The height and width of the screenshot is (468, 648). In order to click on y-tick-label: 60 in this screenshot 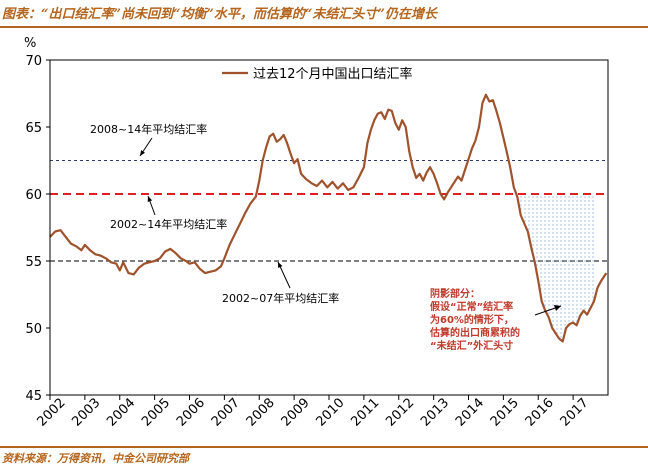, I will do `click(33, 195)`.